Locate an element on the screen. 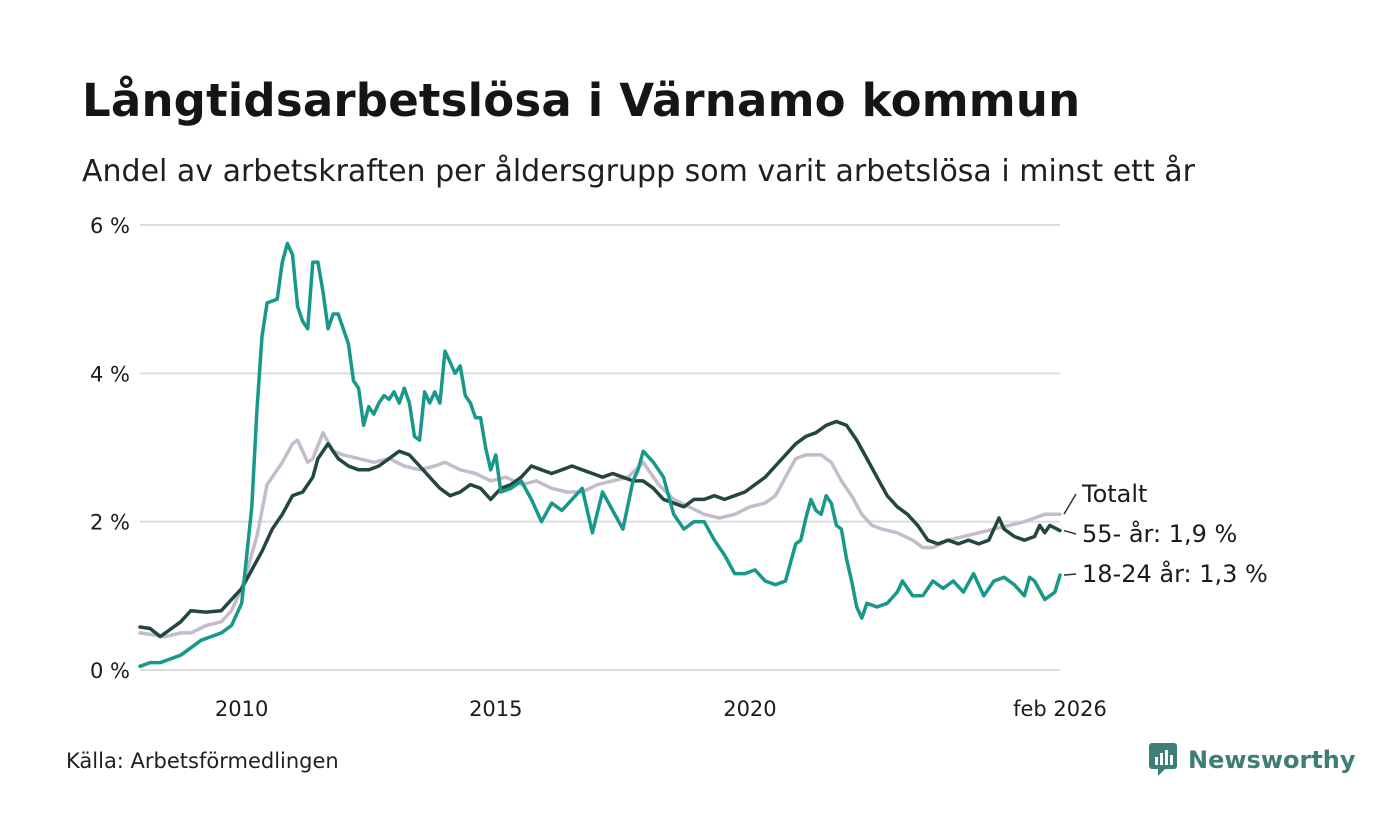 The image size is (1400, 840). y-axis-ticks: 0 % 2 % 4 % 6 % is located at coordinates (110, 448).